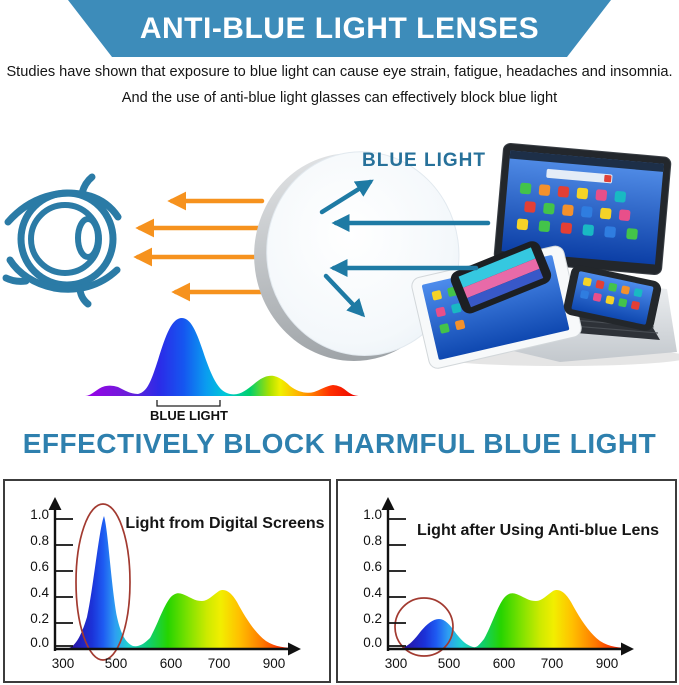  Describe the element at coordinates (189, 415) in the screenshot. I see `wave-bracket-label: BLUE LIGHT` at that location.